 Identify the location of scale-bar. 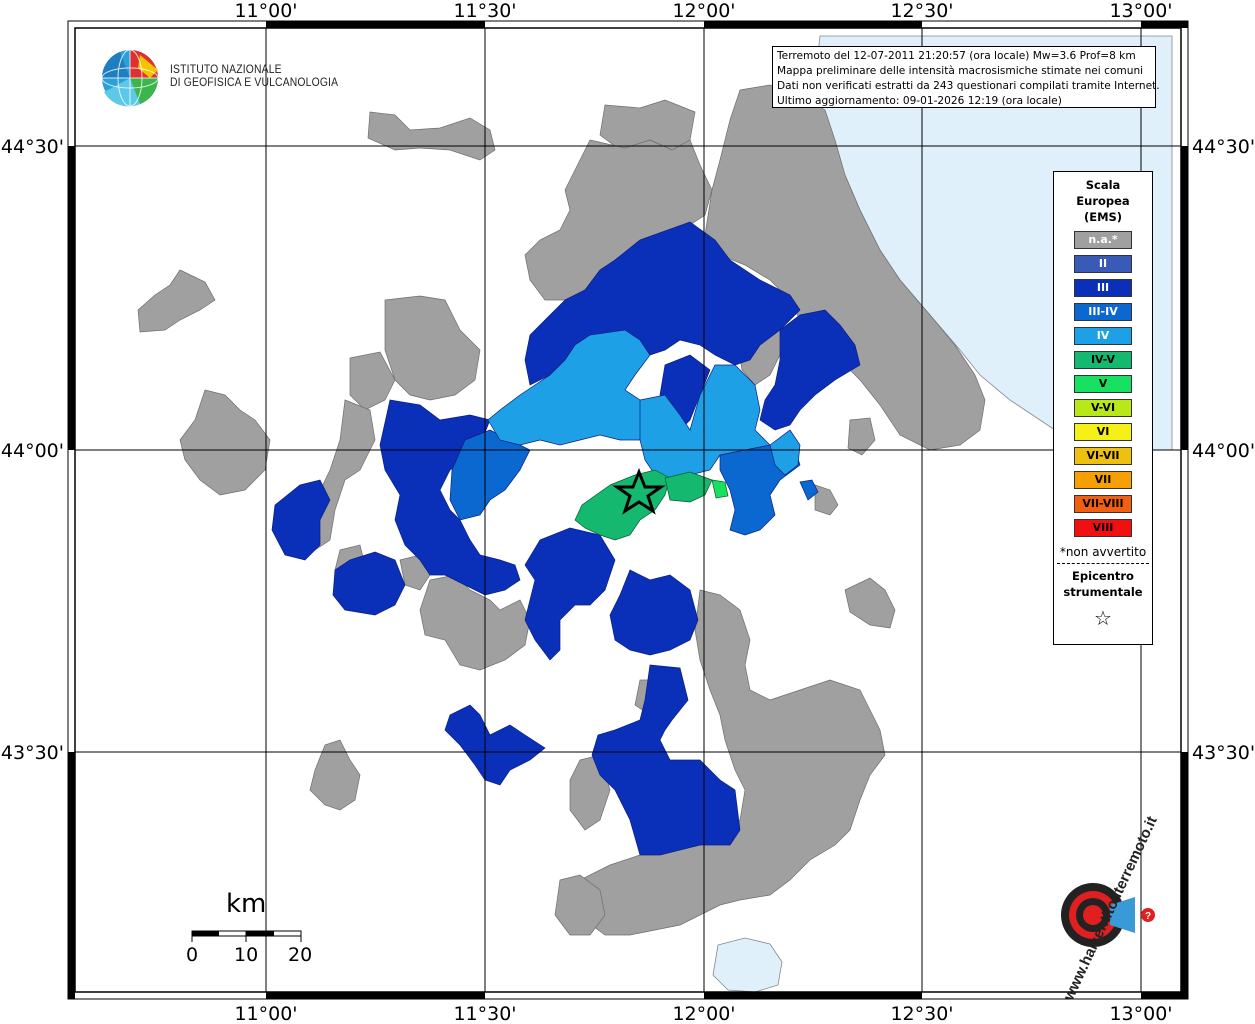
(246, 936).